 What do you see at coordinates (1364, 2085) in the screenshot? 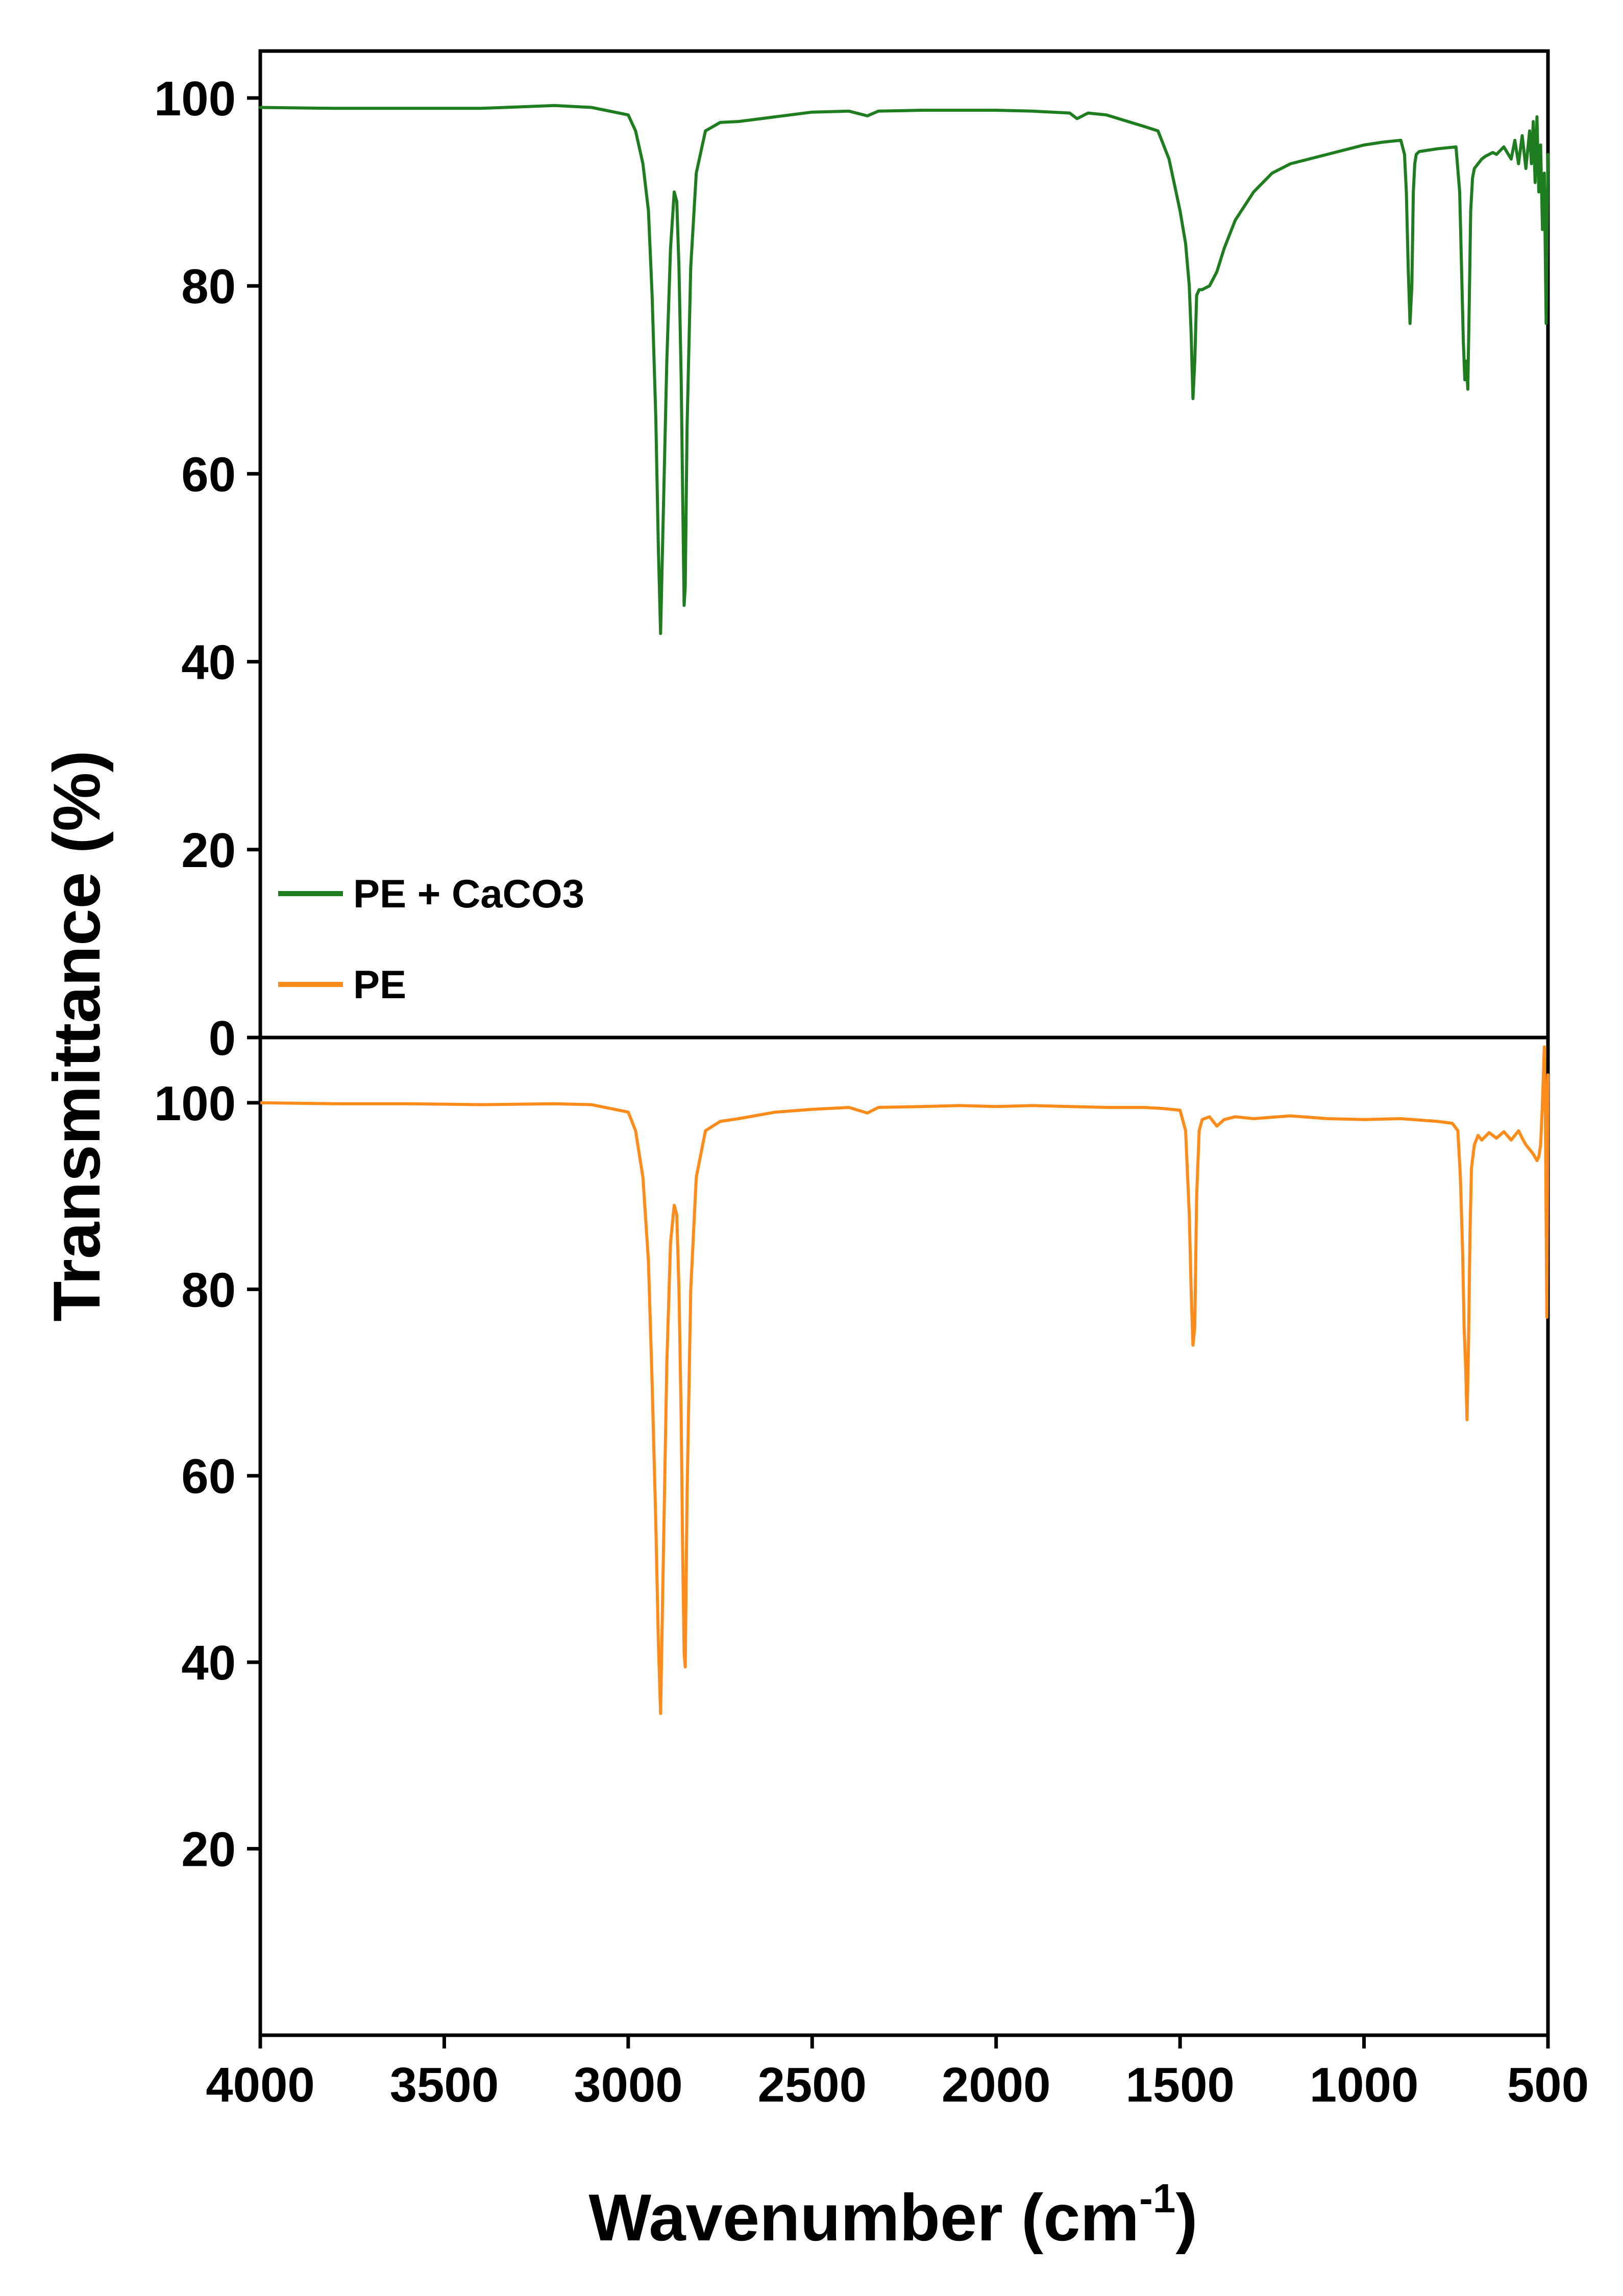
I see `x-tick-label: 1000` at bounding box center [1364, 2085].